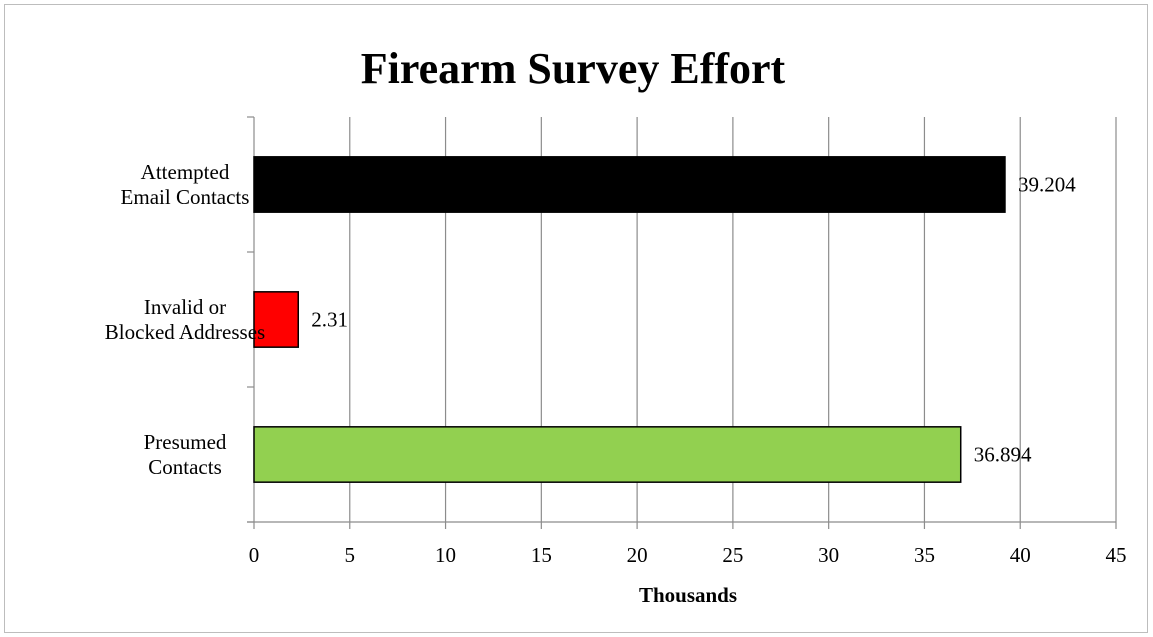 Image resolution: width=1153 pixels, height=637 pixels. I want to click on category-label-line: Attempted, so click(185, 172).